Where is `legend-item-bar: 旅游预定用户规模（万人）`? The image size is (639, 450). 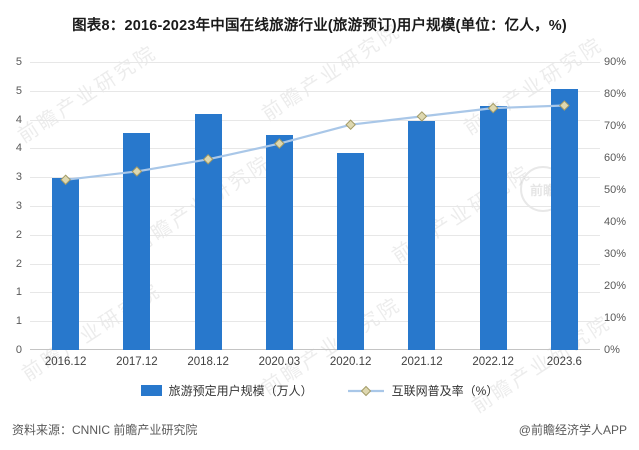 legend-item-bar: 旅游预定用户规模（万人） is located at coordinates (226, 390).